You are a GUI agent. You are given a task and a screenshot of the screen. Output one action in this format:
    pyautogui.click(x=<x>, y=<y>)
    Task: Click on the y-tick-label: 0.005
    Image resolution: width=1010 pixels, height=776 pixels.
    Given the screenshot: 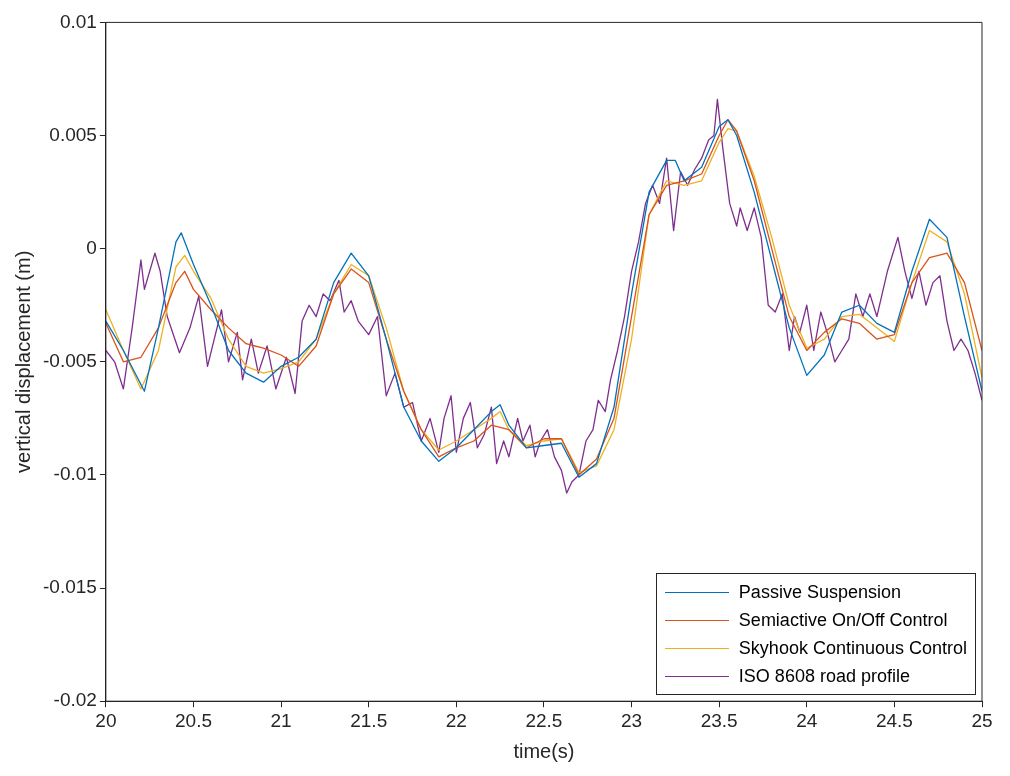 What is the action you would take?
    pyautogui.click(x=73, y=134)
    